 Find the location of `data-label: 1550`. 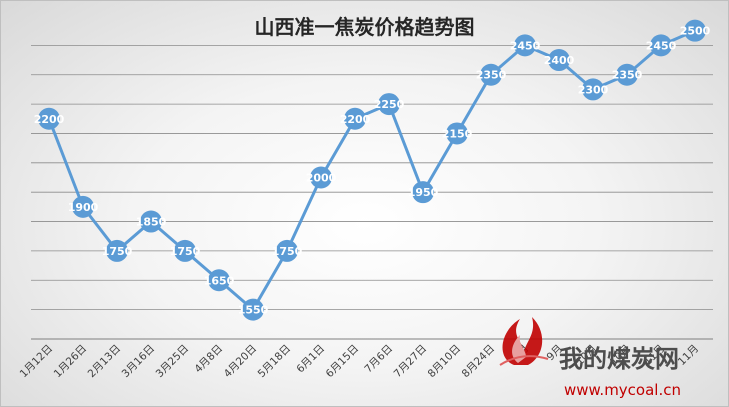

data-label: 1550 is located at coordinates (253, 310).